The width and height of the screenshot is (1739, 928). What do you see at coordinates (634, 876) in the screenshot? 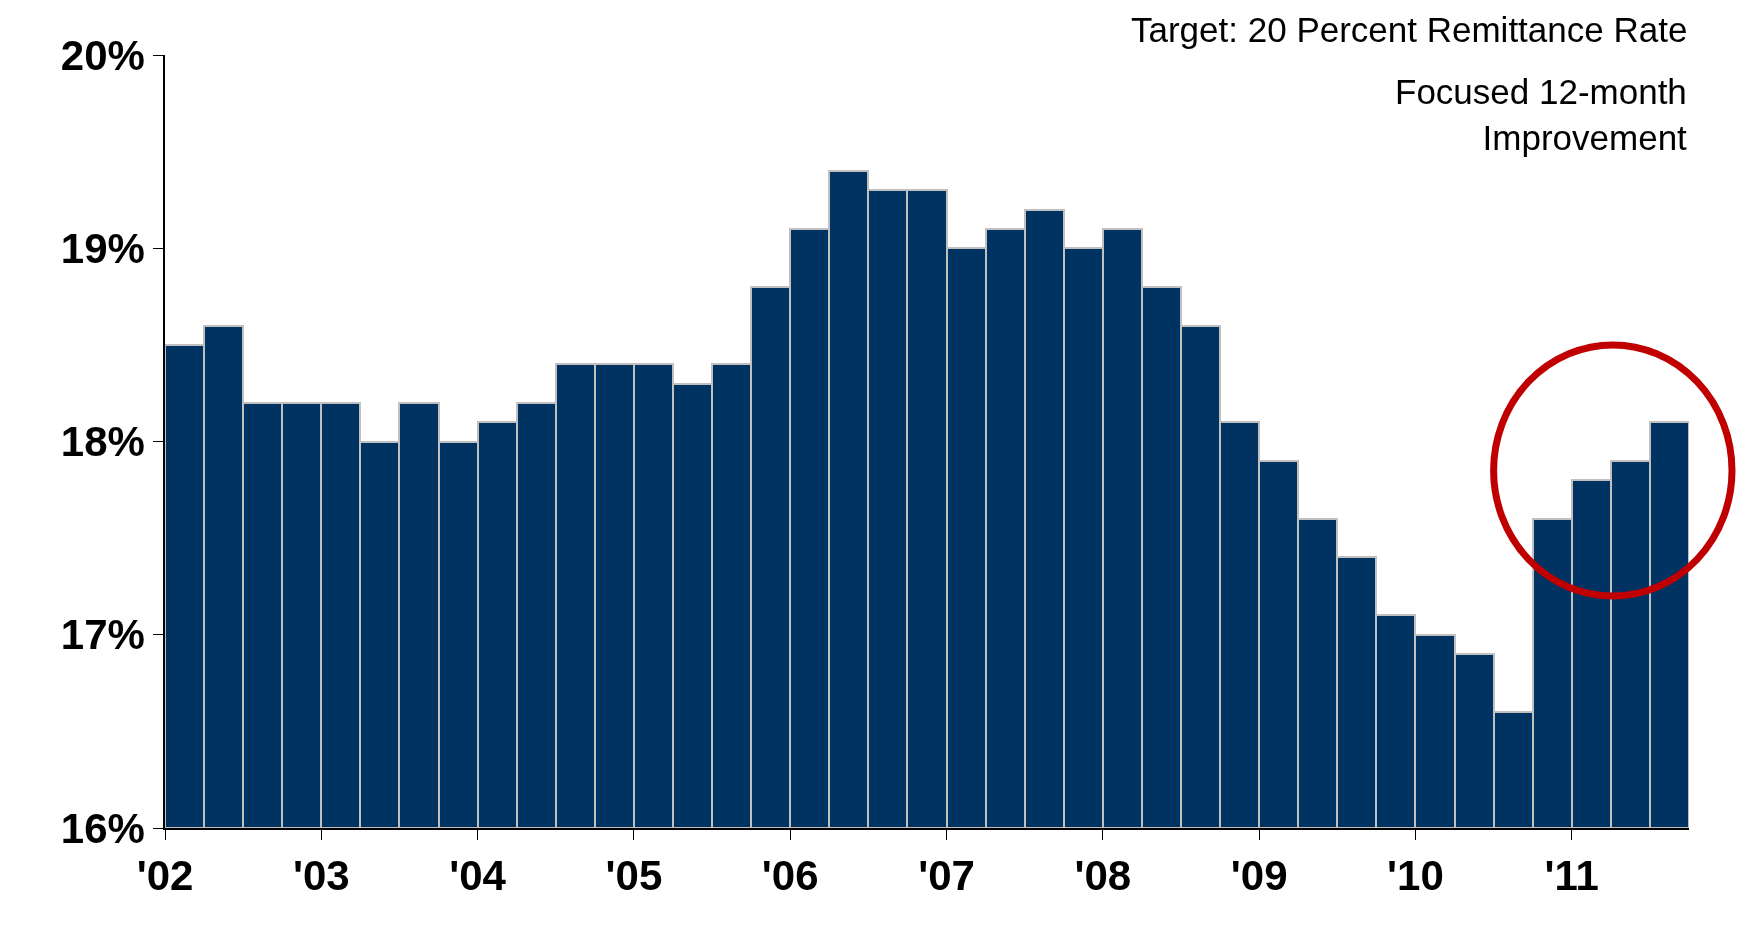
I see `x-tick-label: '05` at bounding box center [634, 876].